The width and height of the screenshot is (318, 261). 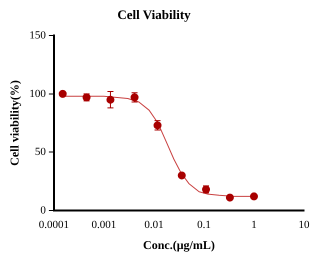 What do you see at coordinates (43, 210) in the screenshot?
I see `y-tick-label: 0` at bounding box center [43, 210].